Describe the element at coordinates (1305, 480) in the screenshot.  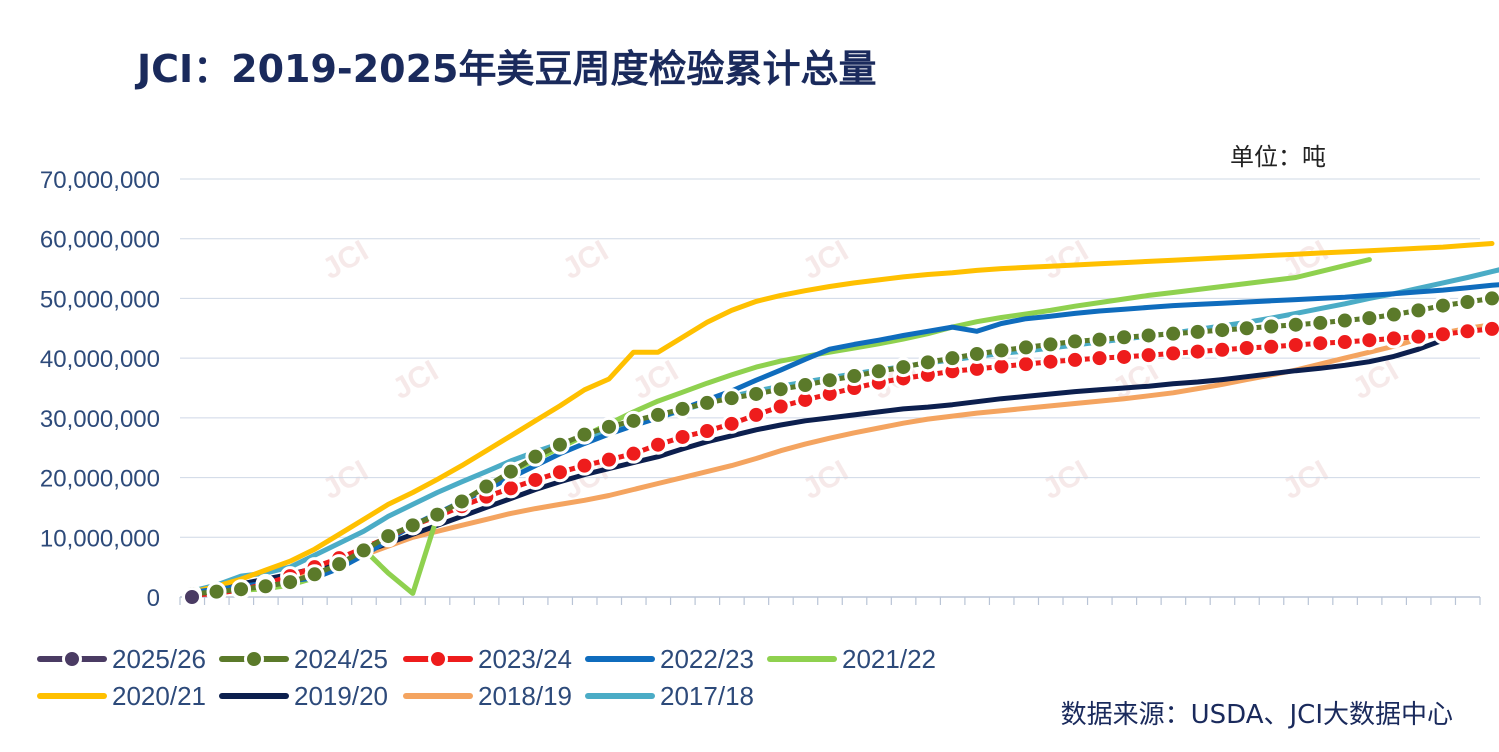
I see `watermark-14: JCI` at that location.